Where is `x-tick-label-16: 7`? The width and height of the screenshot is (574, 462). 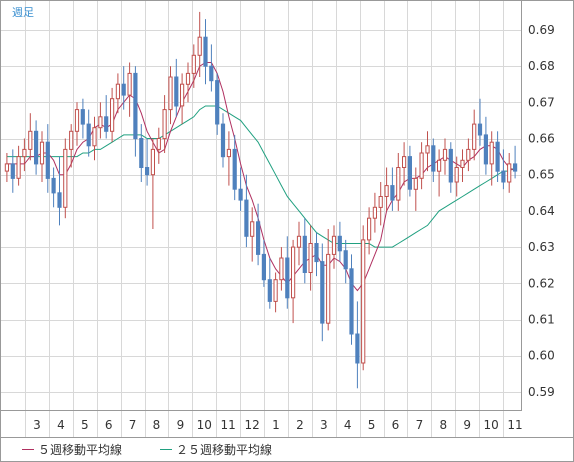 x-tick-label-16: 7 is located at coordinates (420, 425).